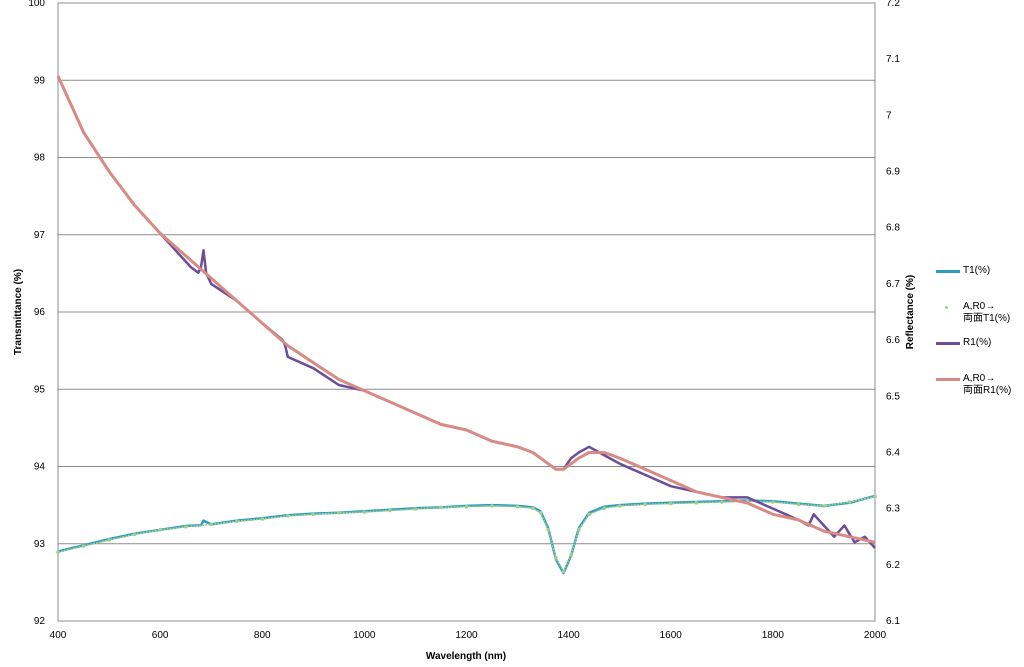  What do you see at coordinates (980, 280) in the screenshot?
I see `legend-item: T1(%)` at bounding box center [980, 280].